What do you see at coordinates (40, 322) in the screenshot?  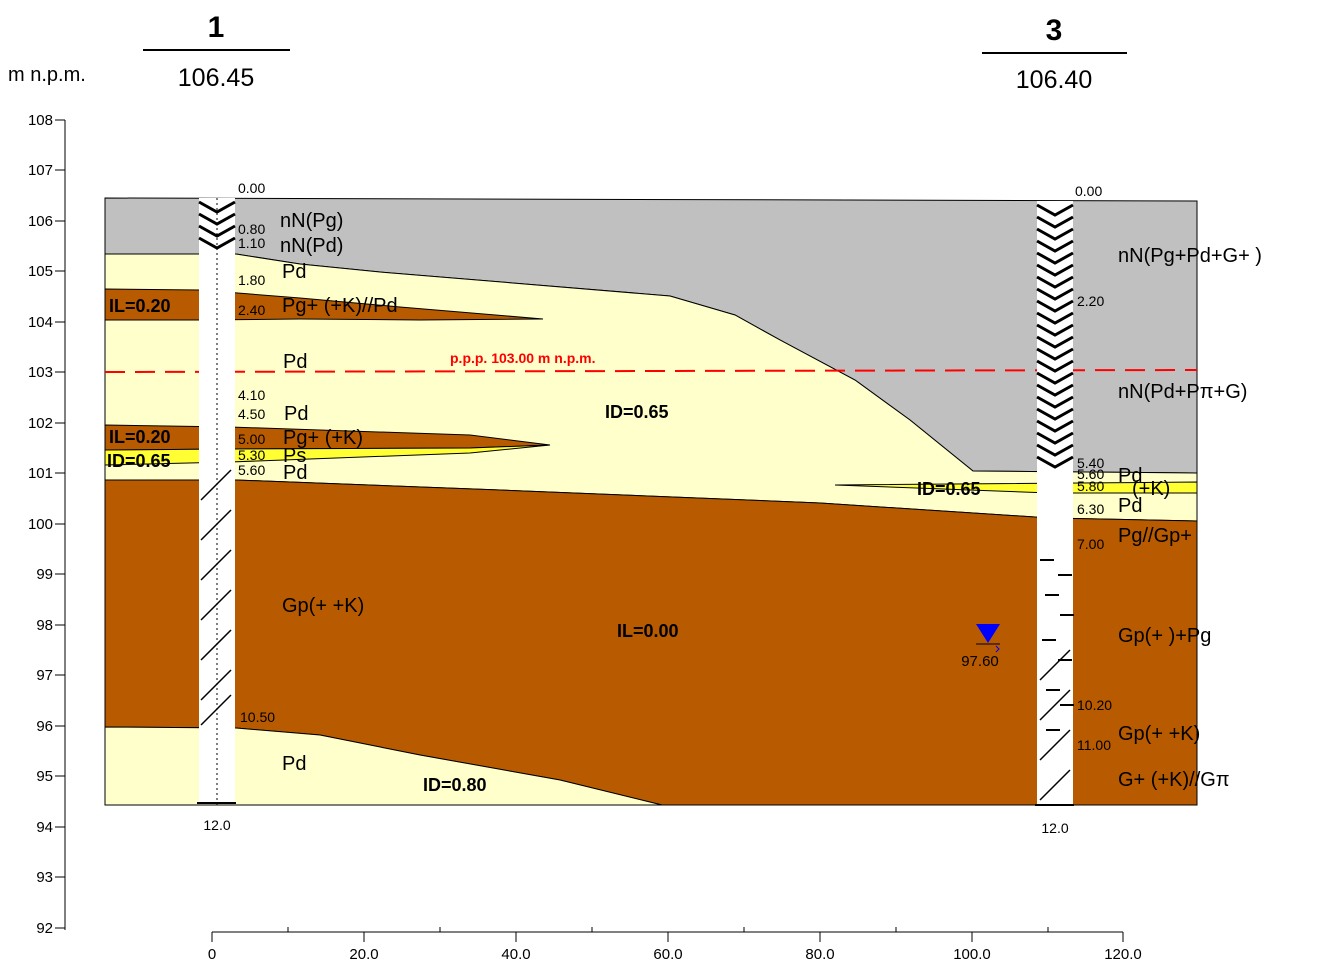 I see `y-tick-label: 104` at bounding box center [40, 322].